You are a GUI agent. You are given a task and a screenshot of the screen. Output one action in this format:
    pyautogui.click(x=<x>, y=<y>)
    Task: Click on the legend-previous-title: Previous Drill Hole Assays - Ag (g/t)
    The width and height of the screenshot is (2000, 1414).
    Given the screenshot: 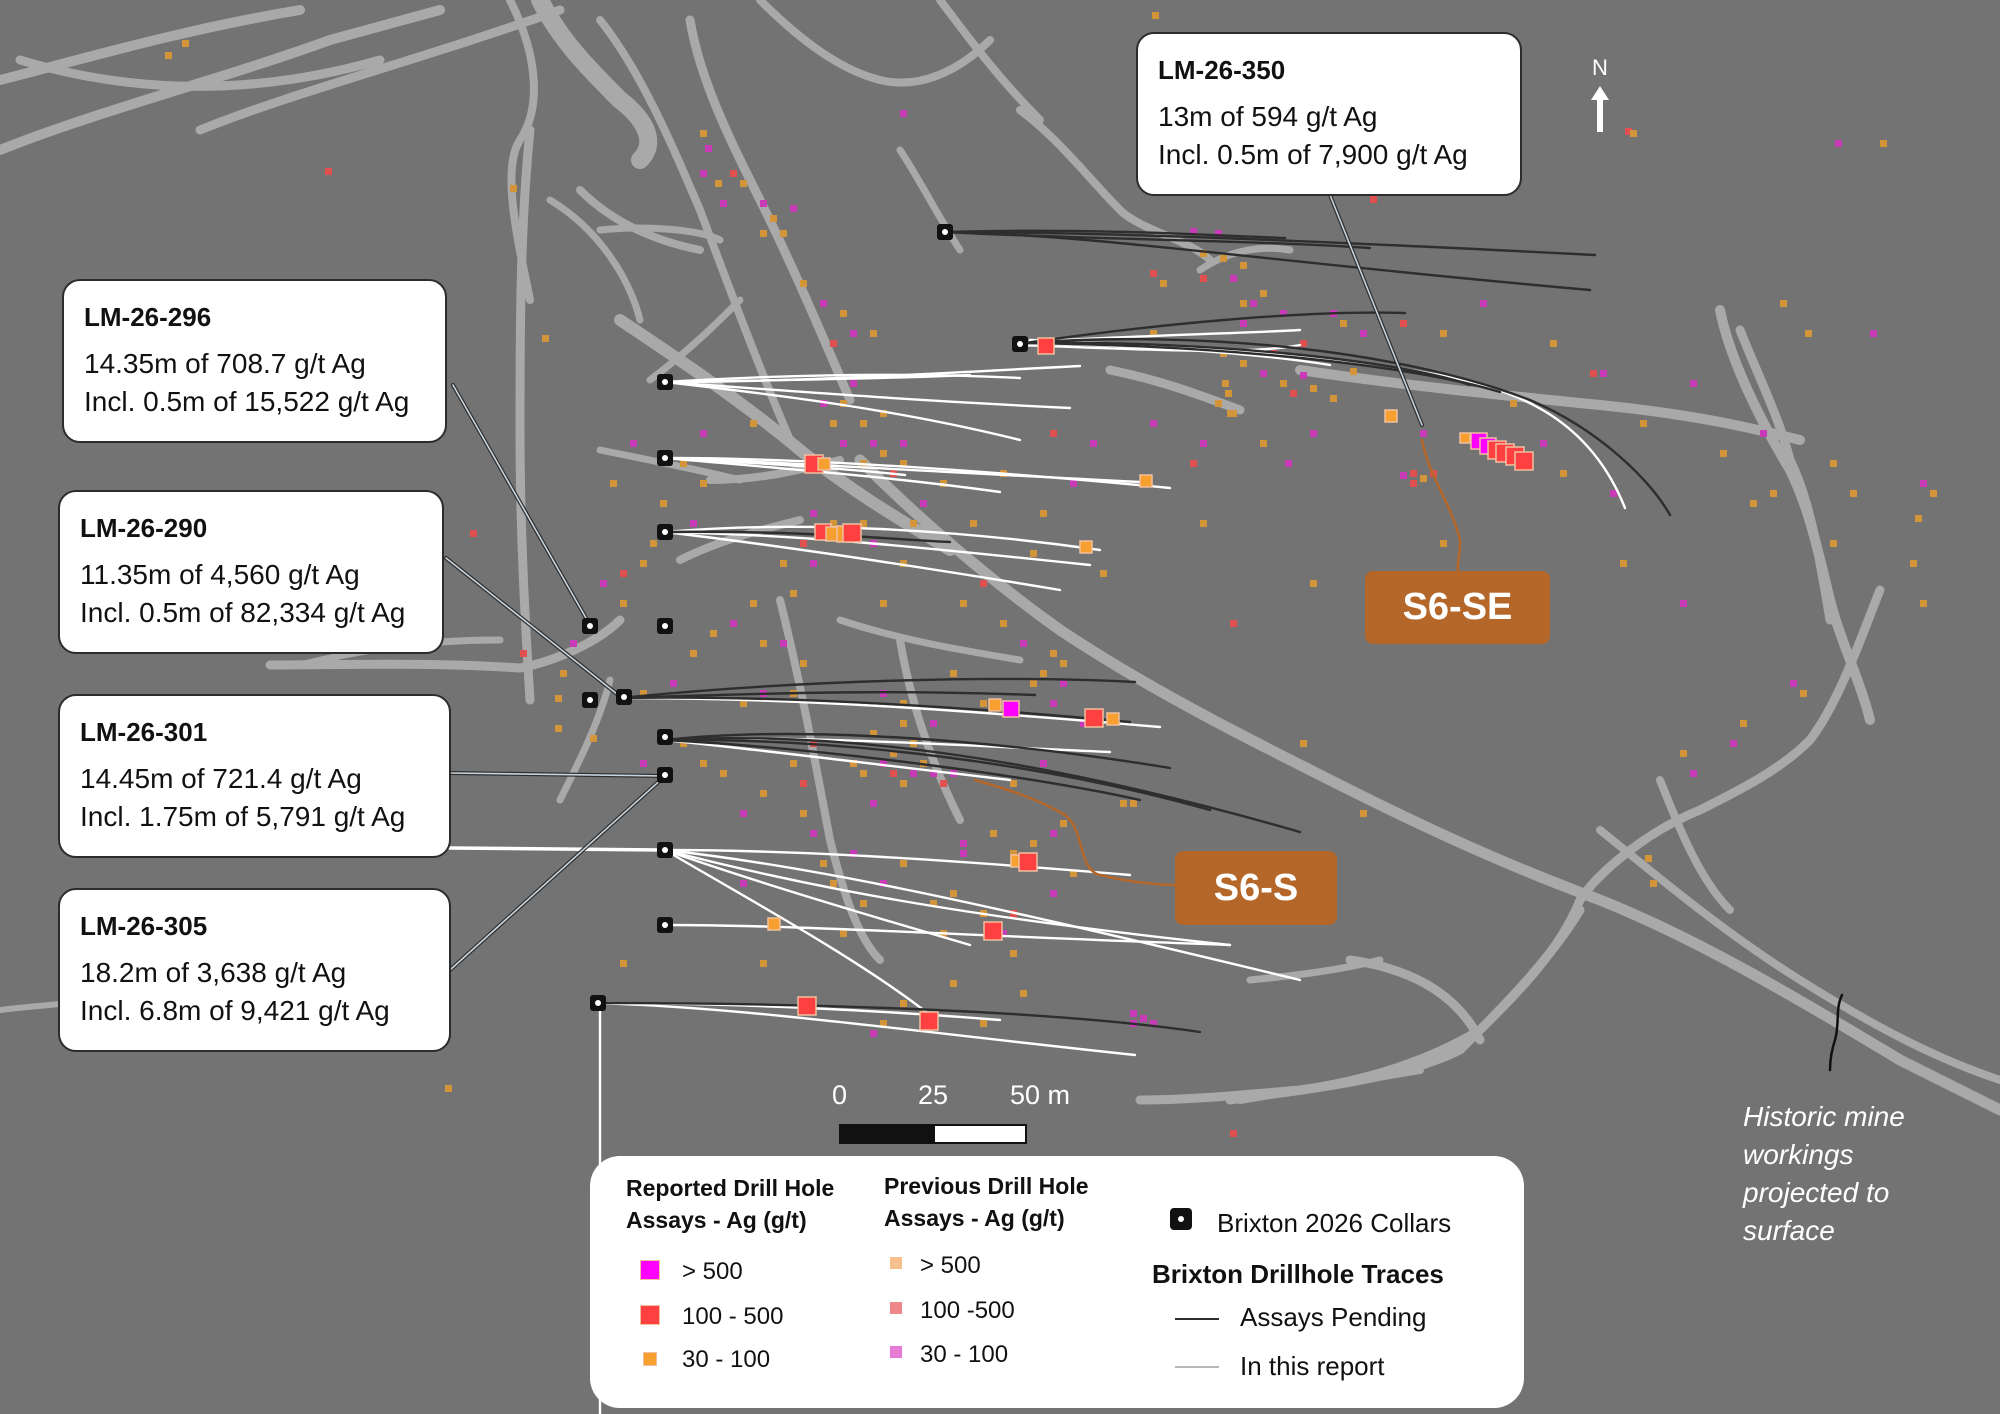 What is the action you would take?
    pyautogui.click(x=986, y=1202)
    